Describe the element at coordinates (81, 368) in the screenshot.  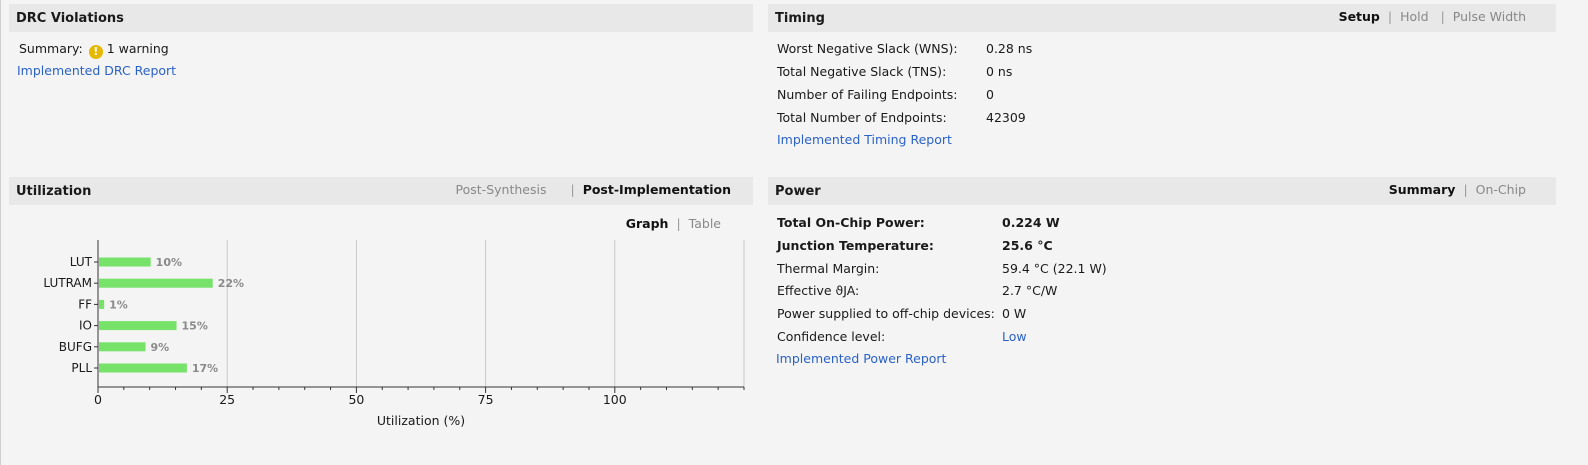
I see `category-label: PLL` at that location.